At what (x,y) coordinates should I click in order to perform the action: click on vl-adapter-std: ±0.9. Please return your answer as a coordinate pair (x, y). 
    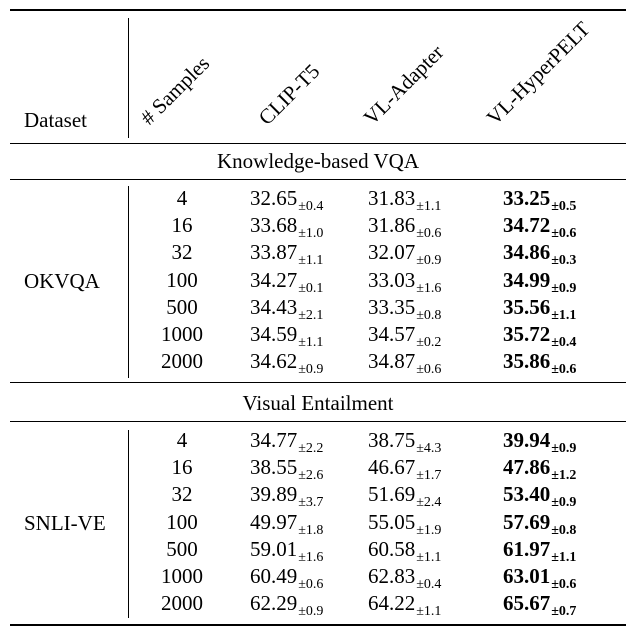
    Looking at the image, I should click on (429, 261).